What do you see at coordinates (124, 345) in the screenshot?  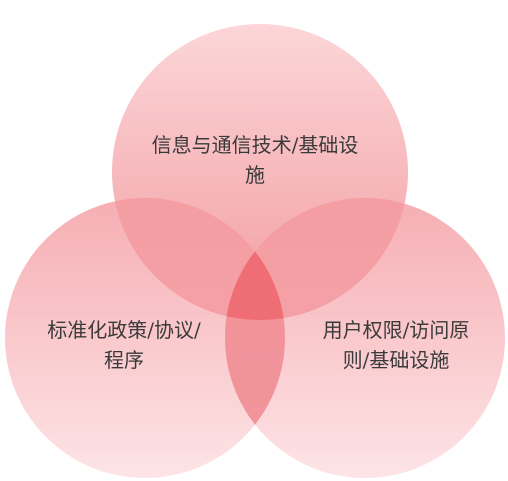 I see `label-left-circle: 标准化政策/协议/程序` at bounding box center [124, 345].